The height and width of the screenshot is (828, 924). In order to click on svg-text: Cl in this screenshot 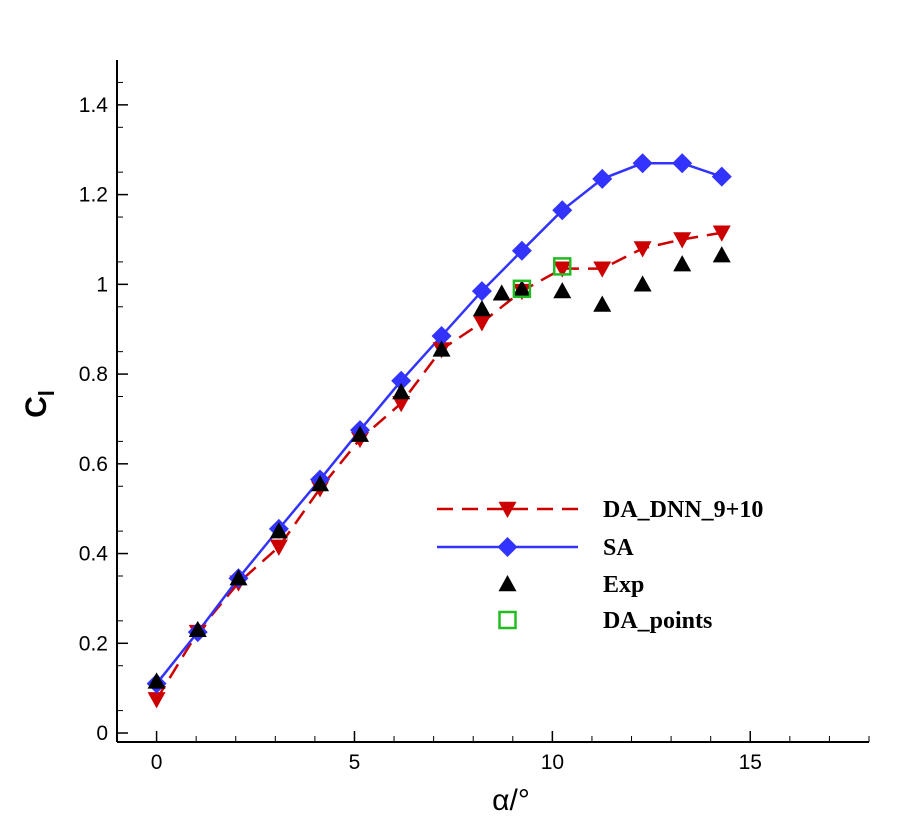, I will do `click(39, 404)`.